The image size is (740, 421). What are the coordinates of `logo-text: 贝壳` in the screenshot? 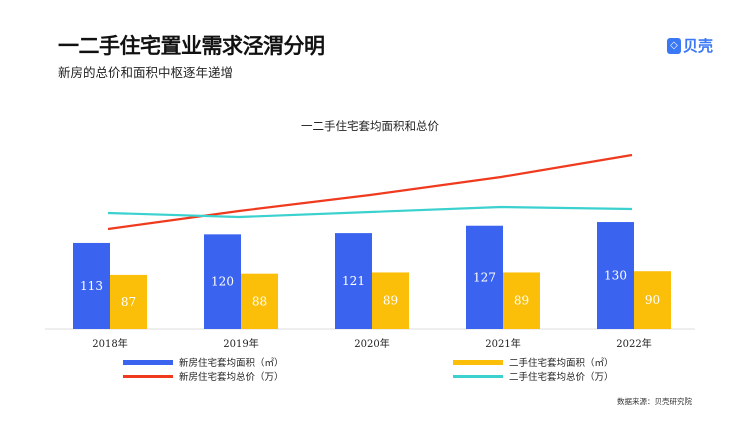 It's located at (698, 46).